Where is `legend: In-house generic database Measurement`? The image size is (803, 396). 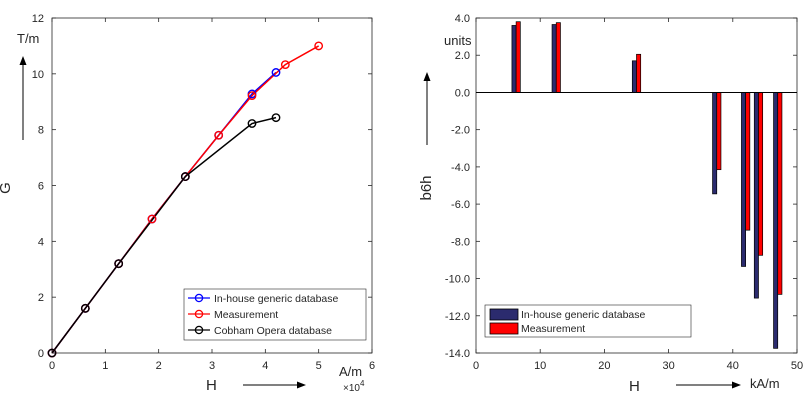
legend: In-house generic database Measurement is located at coordinates (588, 321).